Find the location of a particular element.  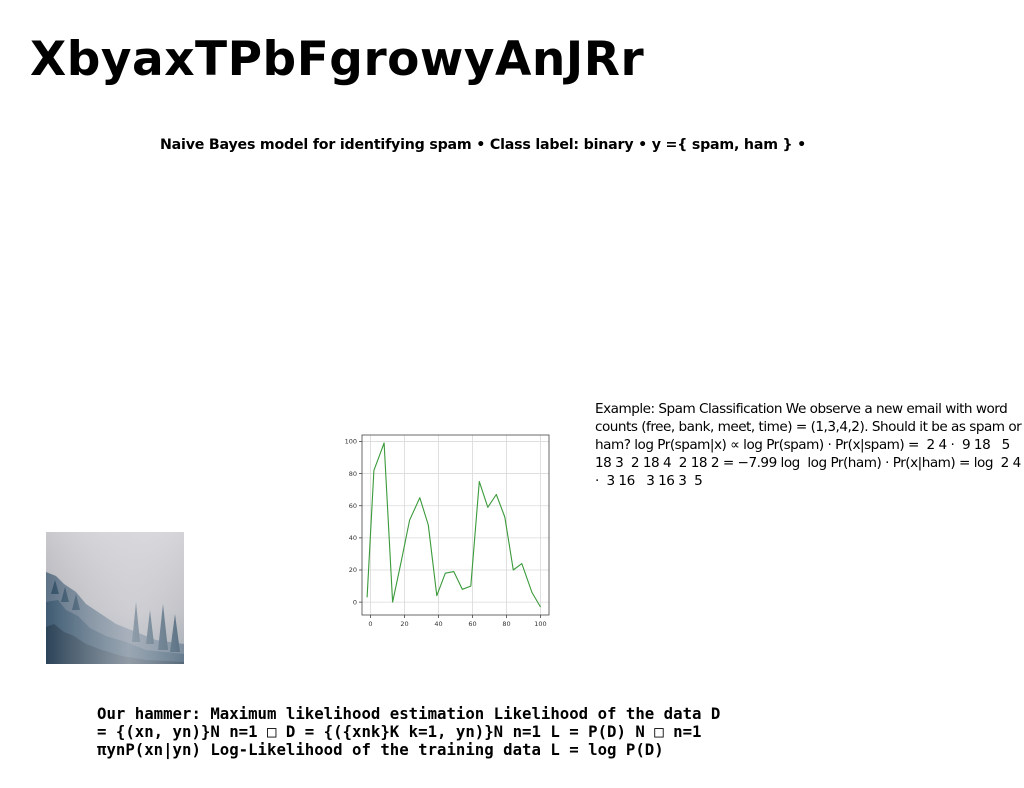

forest-image is located at coordinates (115, 598).